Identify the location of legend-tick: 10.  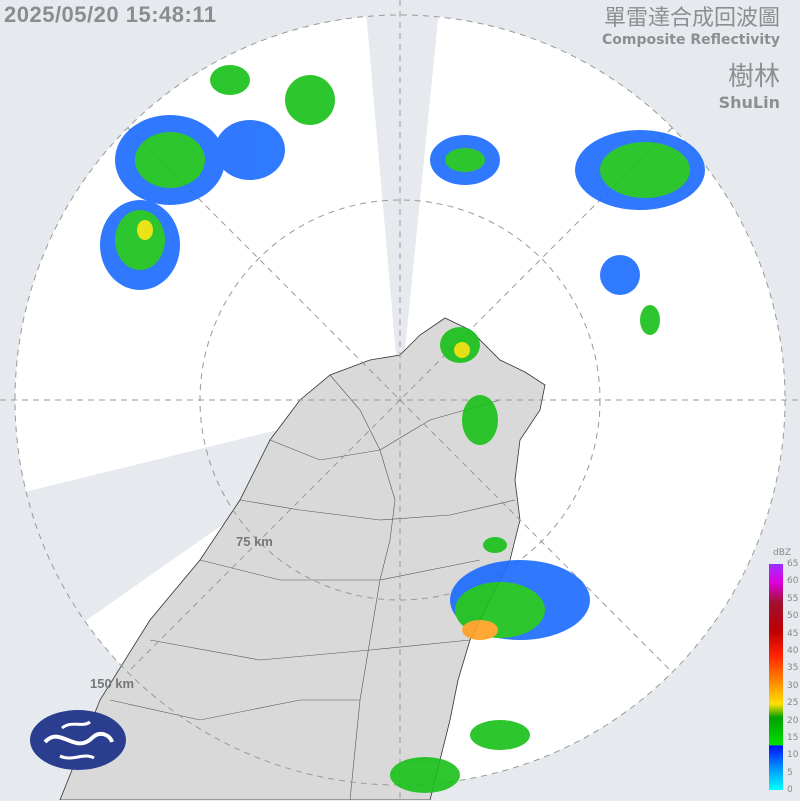
(793, 755).